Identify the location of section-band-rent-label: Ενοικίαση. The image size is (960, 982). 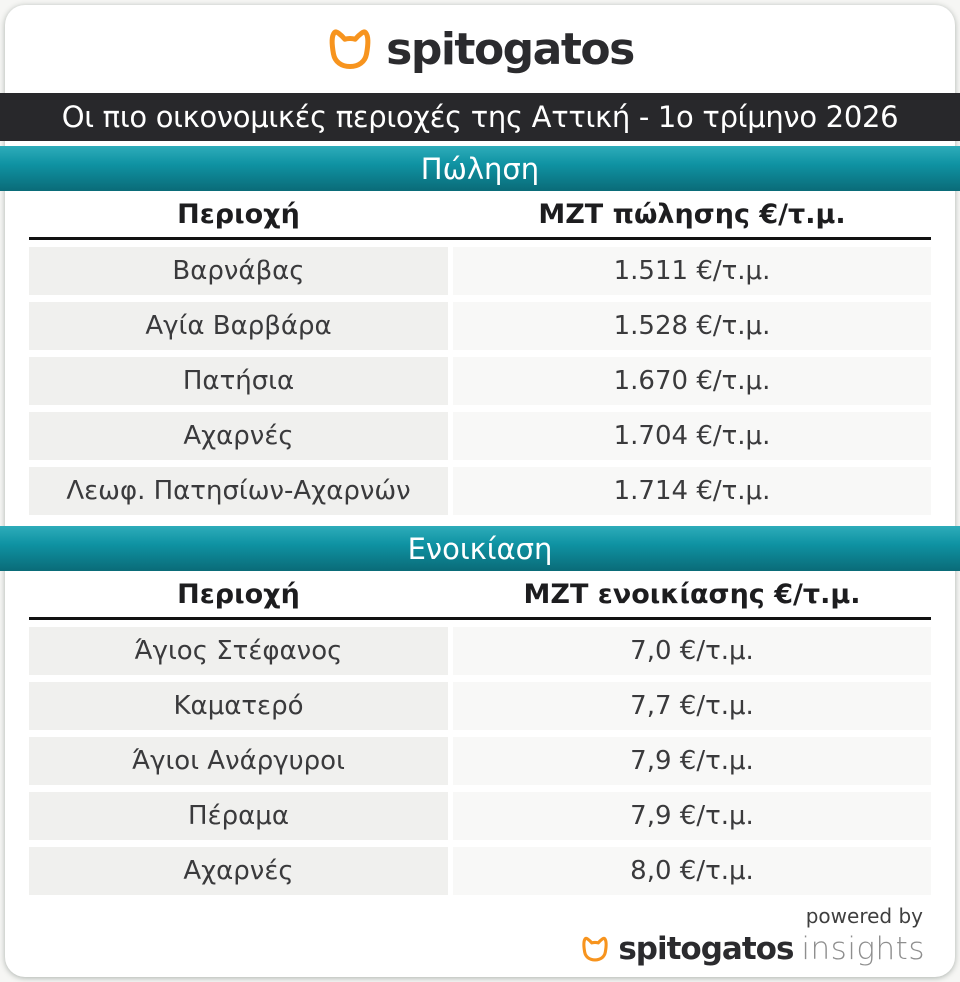
(480, 548).